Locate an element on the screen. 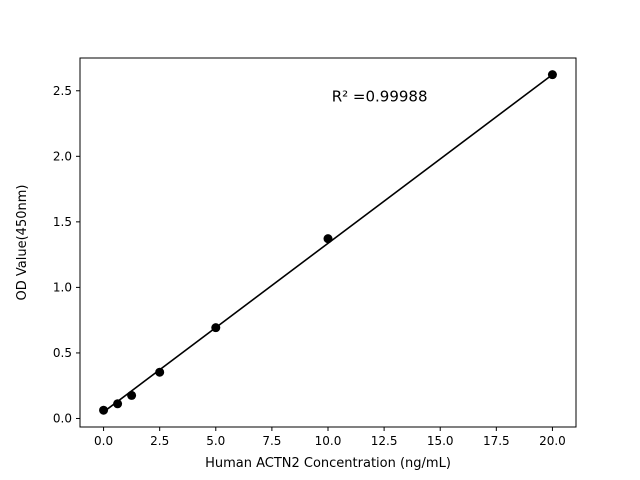 Image resolution: width=640 pixels, height=480 pixels. y-tick-label: 1.0 is located at coordinates (62, 287).